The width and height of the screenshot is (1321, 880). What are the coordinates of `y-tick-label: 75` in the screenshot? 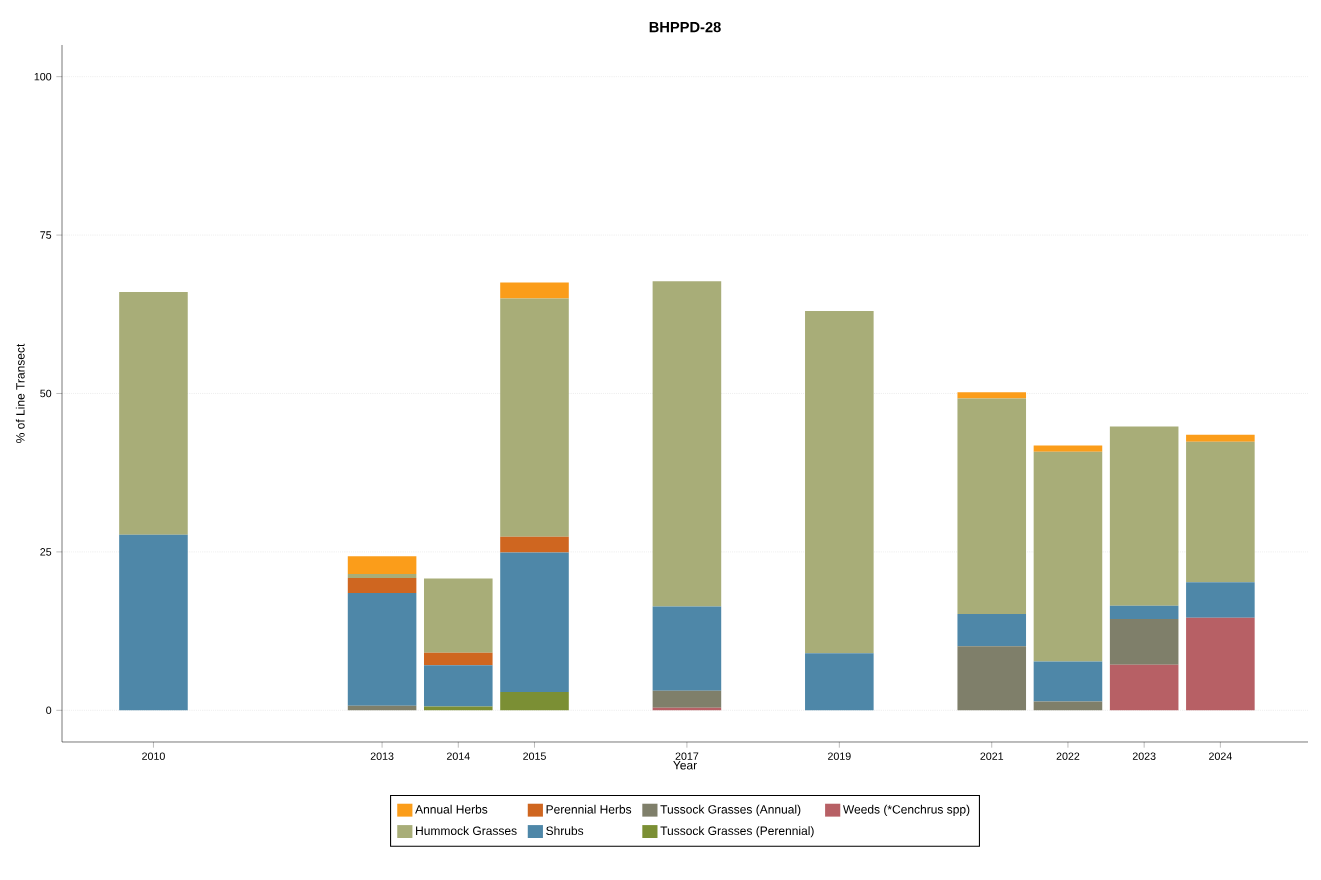 It's located at (46, 235).